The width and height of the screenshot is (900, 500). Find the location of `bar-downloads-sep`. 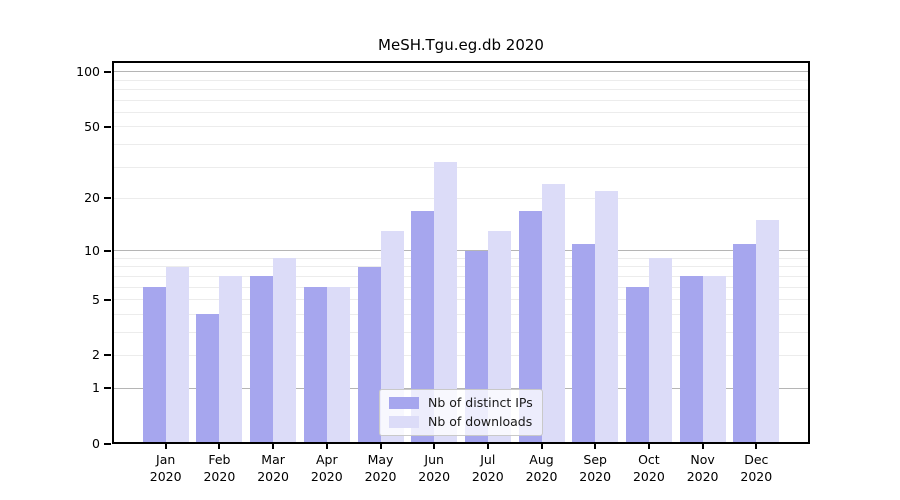

bar-downloads-sep is located at coordinates (607, 317).